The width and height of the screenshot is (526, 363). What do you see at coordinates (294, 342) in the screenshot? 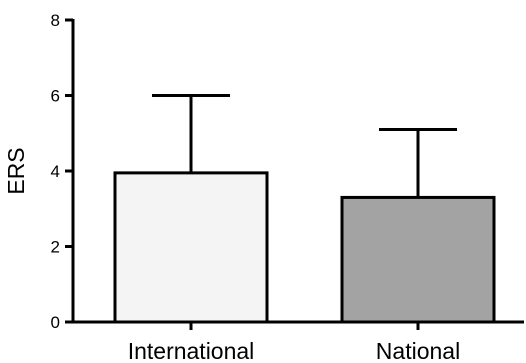
I see `x-axis-ticks: International National` at bounding box center [294, 342].